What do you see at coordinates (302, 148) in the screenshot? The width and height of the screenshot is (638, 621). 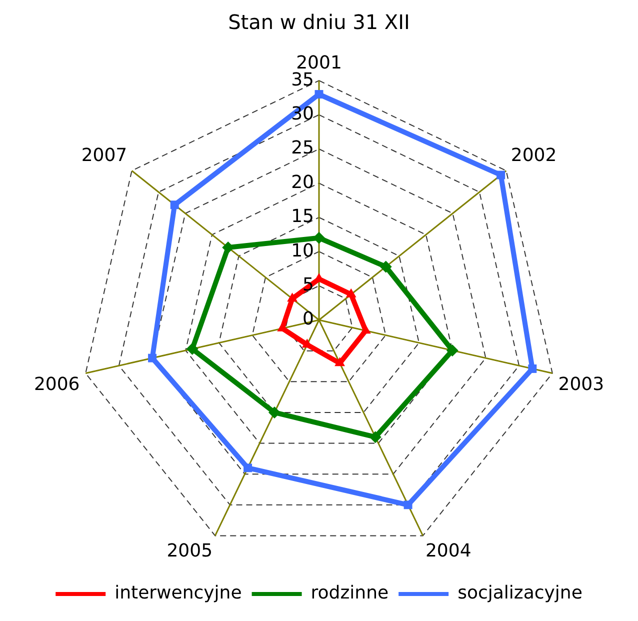 I see `y-tick-label: 25` at bounding box center [302, 148].